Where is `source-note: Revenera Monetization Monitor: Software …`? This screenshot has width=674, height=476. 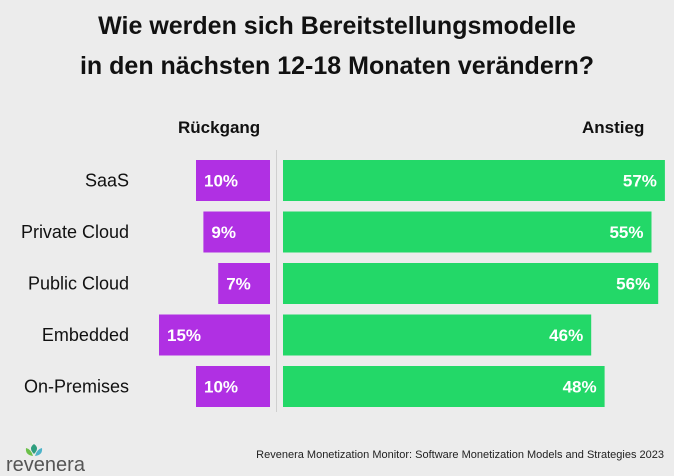
source-note: Revenera Monetization Monitor: Software … is located at coordinates (460, 455).